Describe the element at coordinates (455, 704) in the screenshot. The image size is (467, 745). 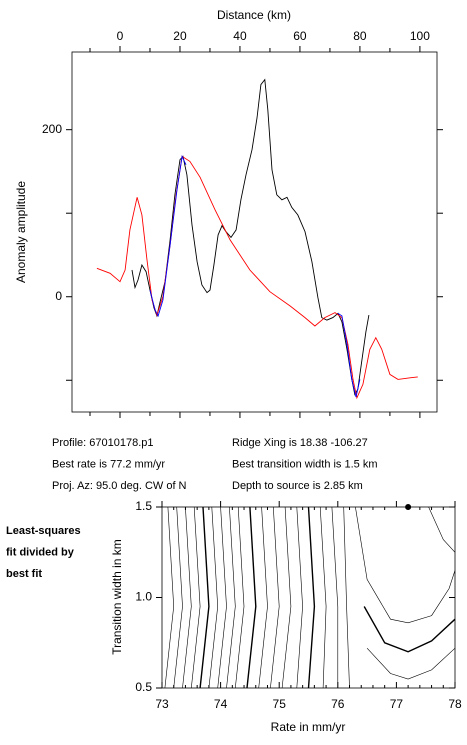
I see `x-tick-label: 78` at that location.